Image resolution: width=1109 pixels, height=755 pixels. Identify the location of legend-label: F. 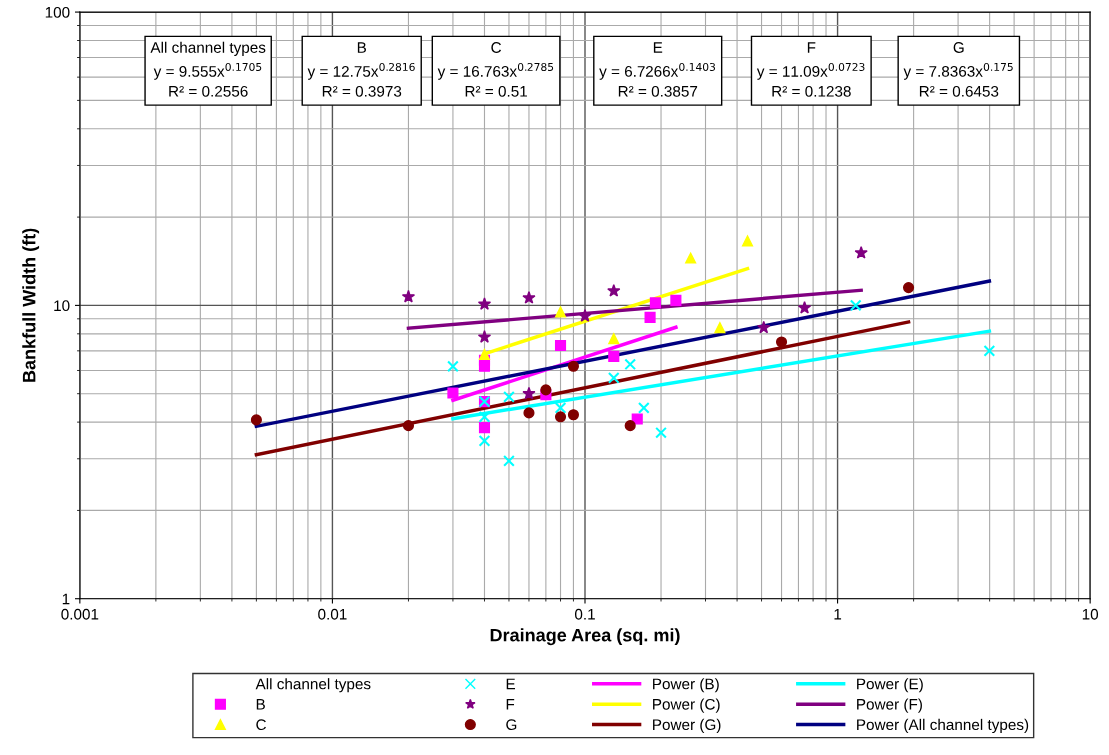
(510, 704).